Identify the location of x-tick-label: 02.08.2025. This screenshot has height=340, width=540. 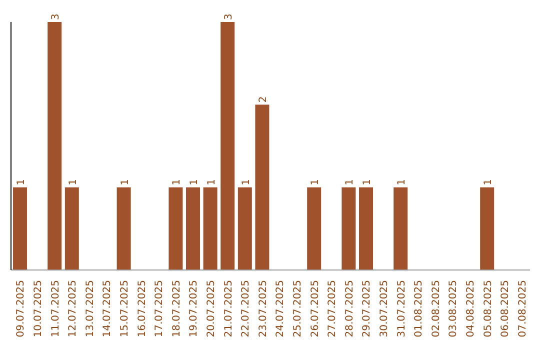
(436, 309).